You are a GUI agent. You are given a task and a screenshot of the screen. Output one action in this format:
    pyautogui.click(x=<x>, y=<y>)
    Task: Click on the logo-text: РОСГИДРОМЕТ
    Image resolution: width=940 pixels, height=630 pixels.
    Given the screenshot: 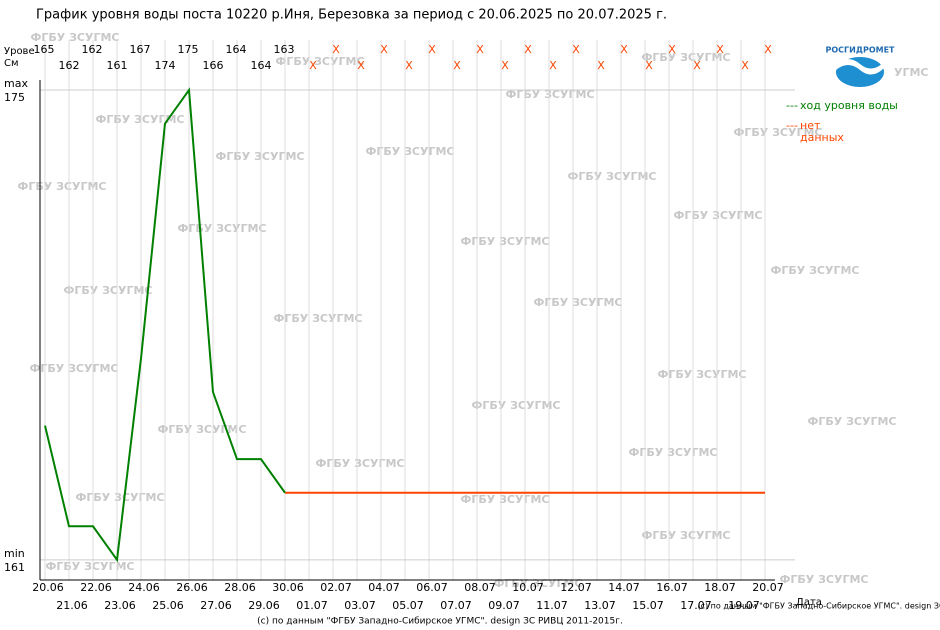 What is the action you would take?
    pyautogui.click(x=861, y=50)
    